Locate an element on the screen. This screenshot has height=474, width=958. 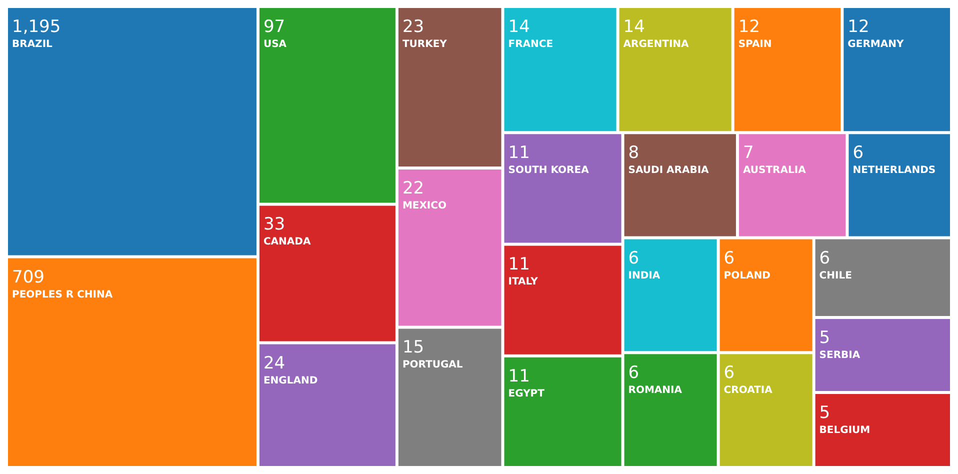
category-label: PEOPLES R CHINA is located at coordinates (62, 294).